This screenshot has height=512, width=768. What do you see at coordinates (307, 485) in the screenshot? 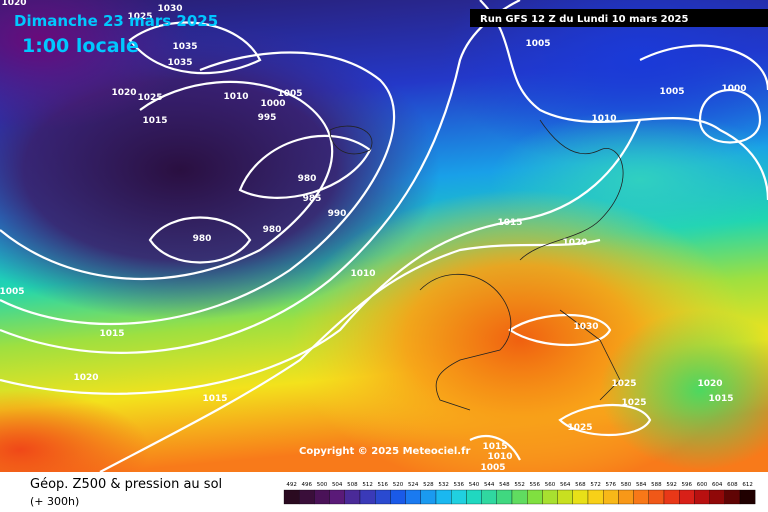
I see `colorbar-label: 496` at bounding box center [307, 485].